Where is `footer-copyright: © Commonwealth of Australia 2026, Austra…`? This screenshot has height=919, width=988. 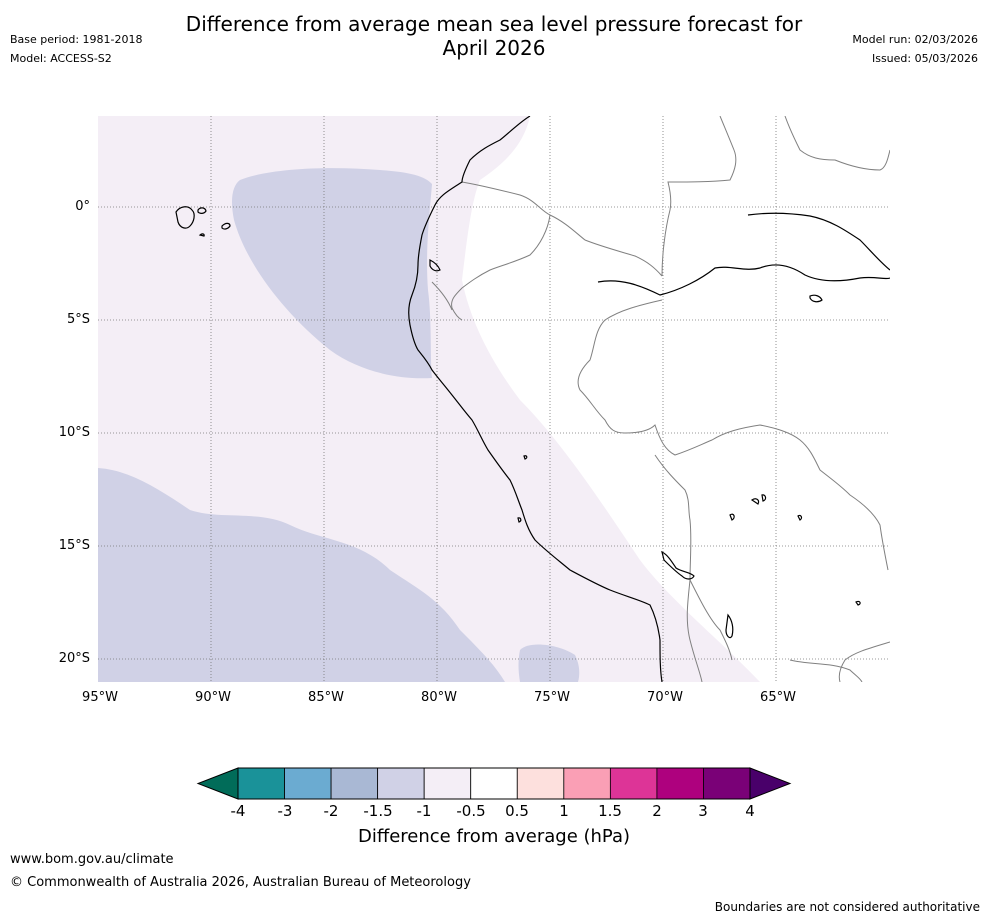 footer-copyright: © Commonwealth of Australia 2026, Austra… is located at coordinates (240, 882).